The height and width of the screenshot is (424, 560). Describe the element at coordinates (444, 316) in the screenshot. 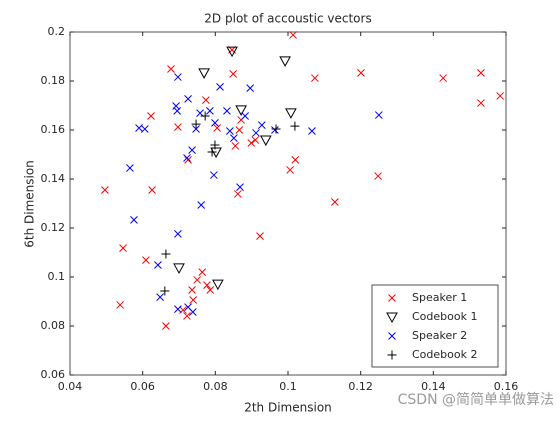

I see `legend-label: Codebook 1` at that location.